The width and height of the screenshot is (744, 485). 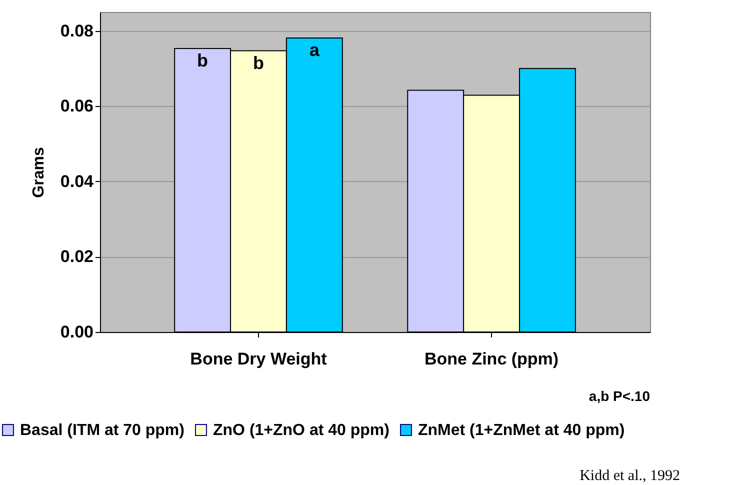 I want to click on text: a,b P<.10, so click(x=619, y=396).